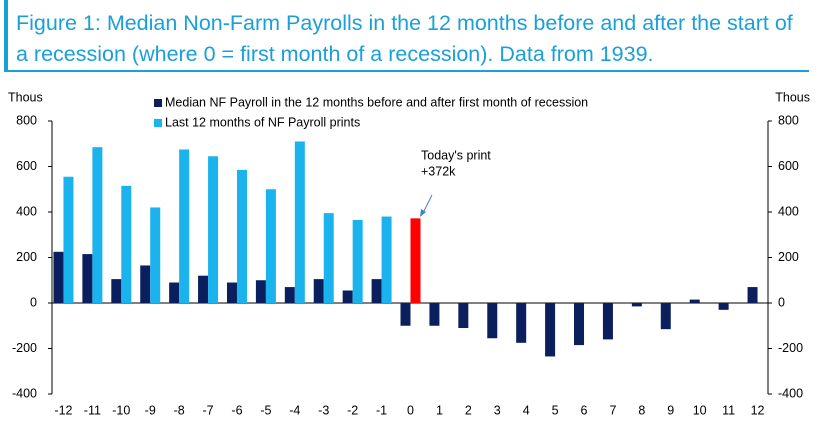 This screenshot has height=432, width=823. I want to click on x-tick-label: 2, so click(468, 410).